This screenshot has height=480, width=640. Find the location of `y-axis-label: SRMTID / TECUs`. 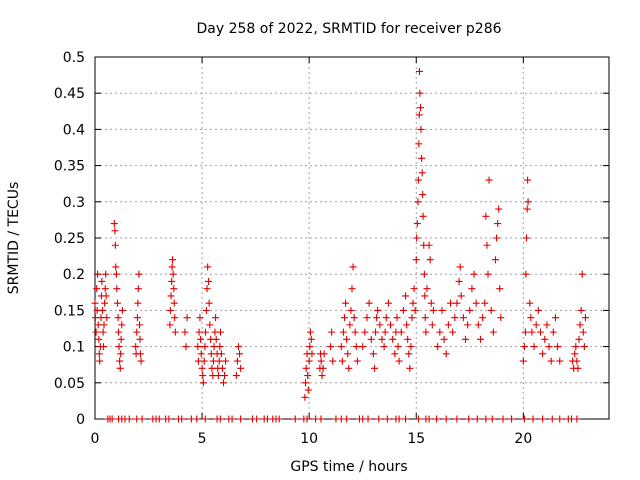

y-axis-label: SRMTID / TECUs is located at coordinates (14, 238).